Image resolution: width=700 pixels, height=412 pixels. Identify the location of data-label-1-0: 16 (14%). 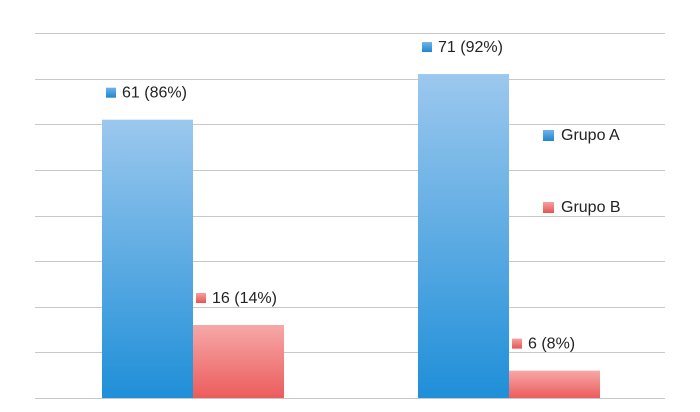
(244, 298).